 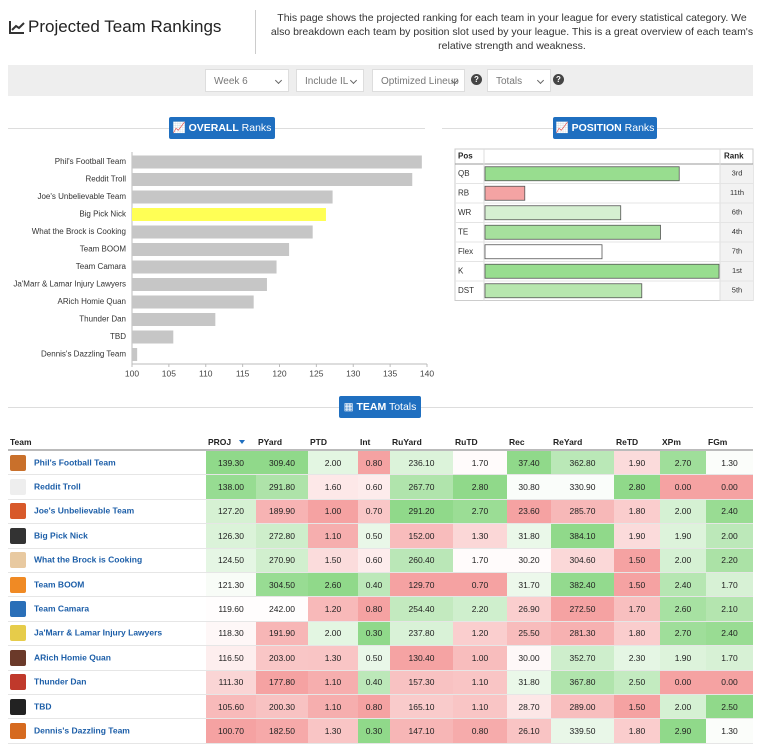 What do you see at coordinates (98, 632) in the screenshot?
I see `team-name: Ja'Marr & Lamar Injury Lawyers` at bounding box center [98, 632].